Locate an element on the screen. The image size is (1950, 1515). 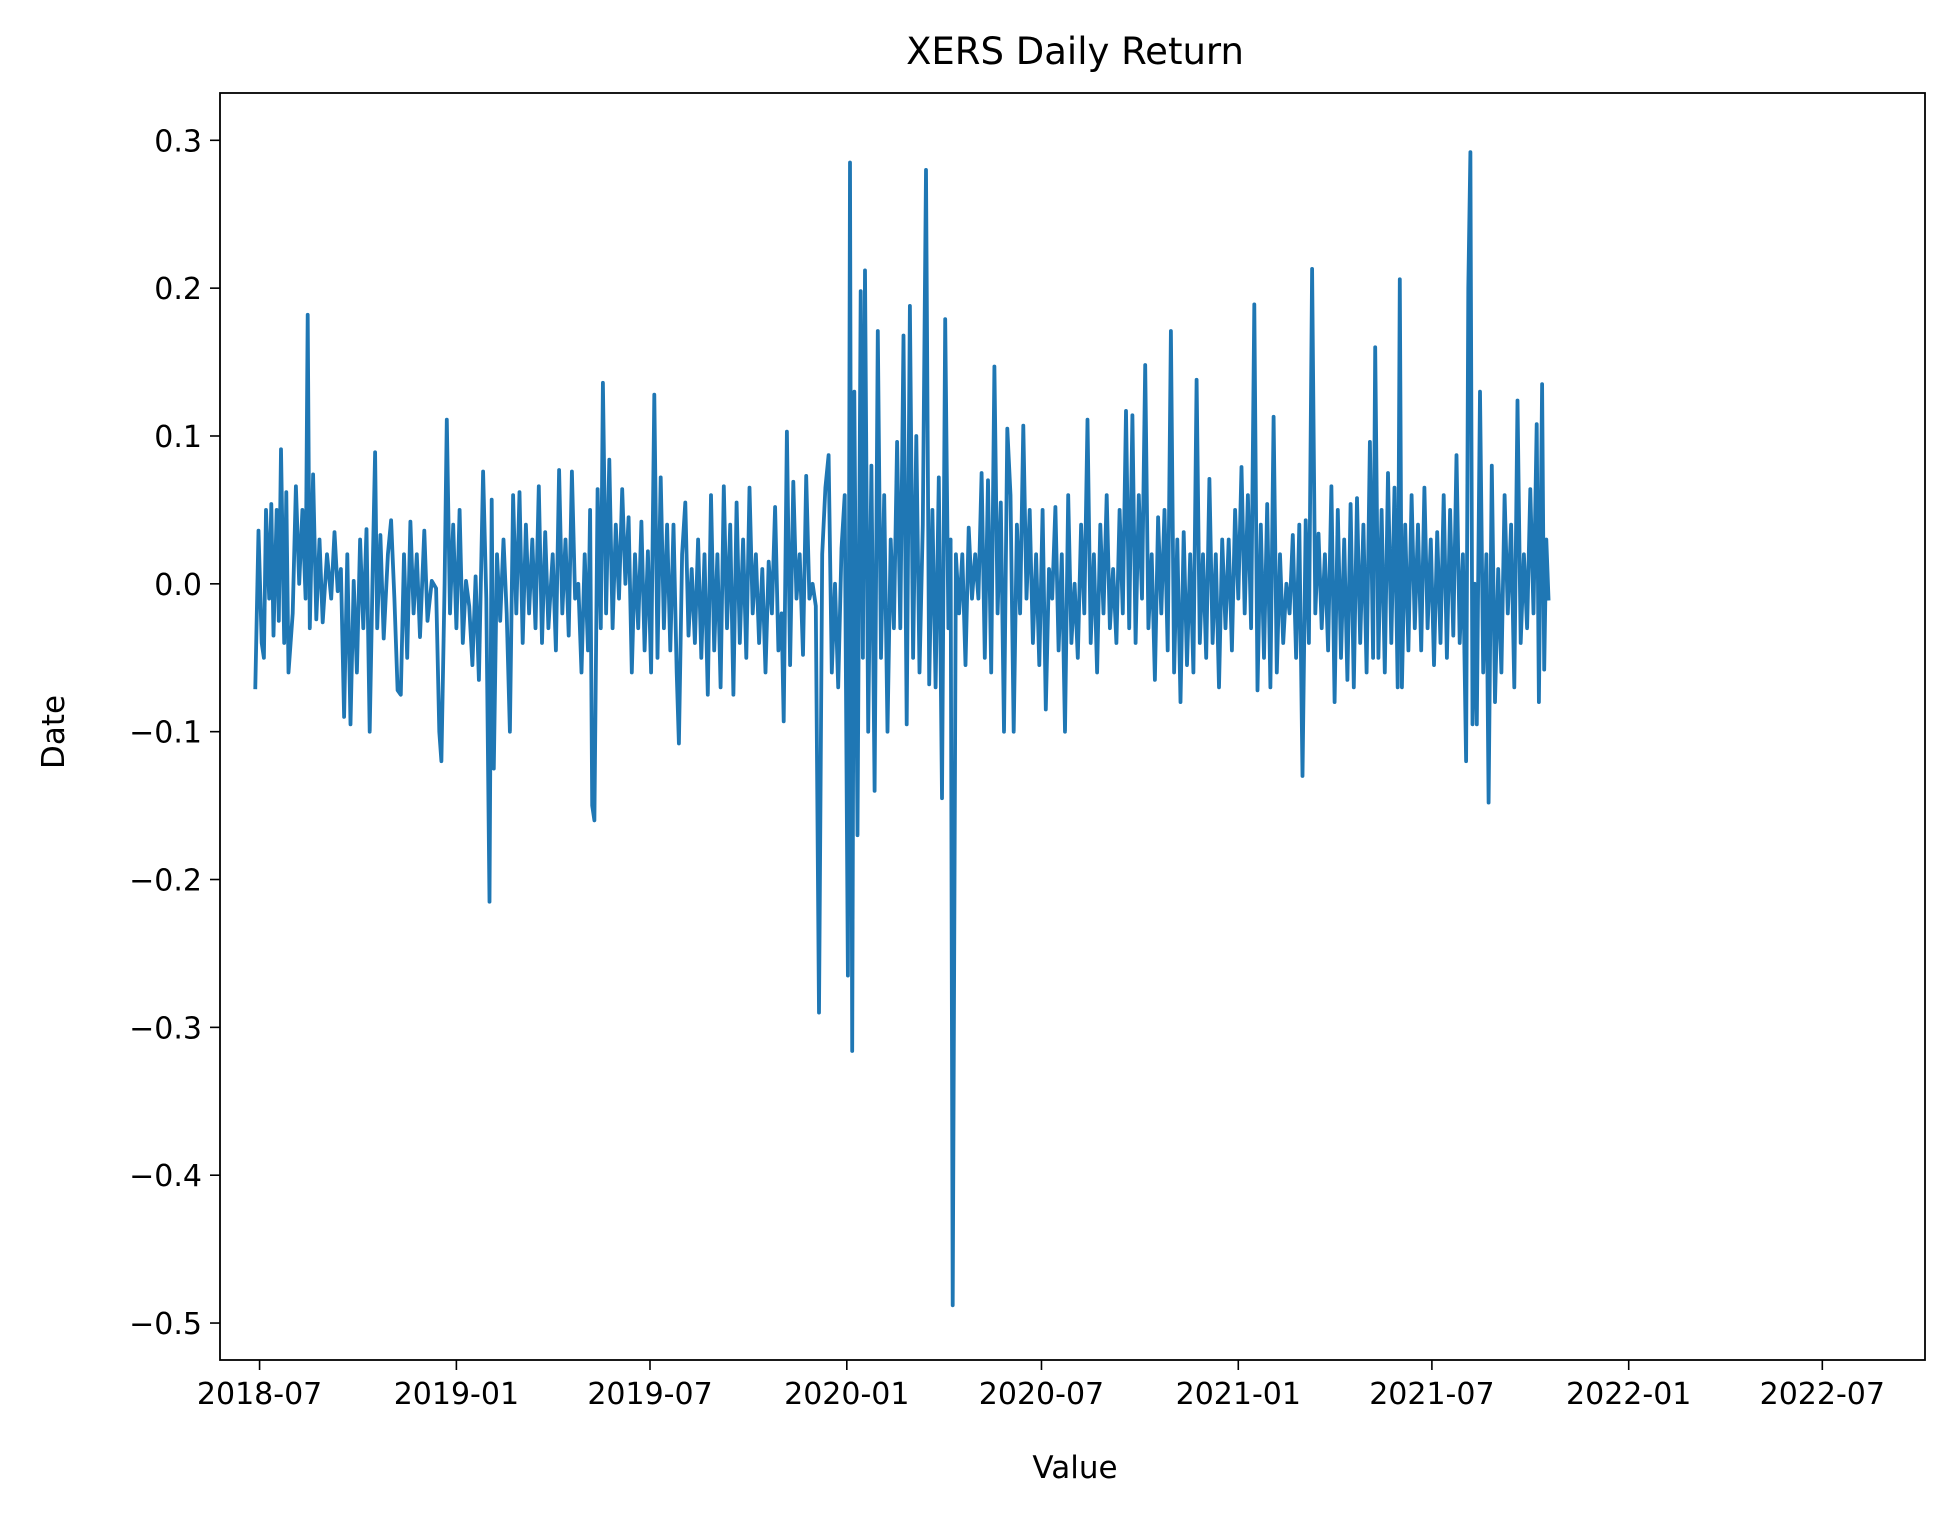
y-tick-label: 0.3 is located at coordinates (178, 141).